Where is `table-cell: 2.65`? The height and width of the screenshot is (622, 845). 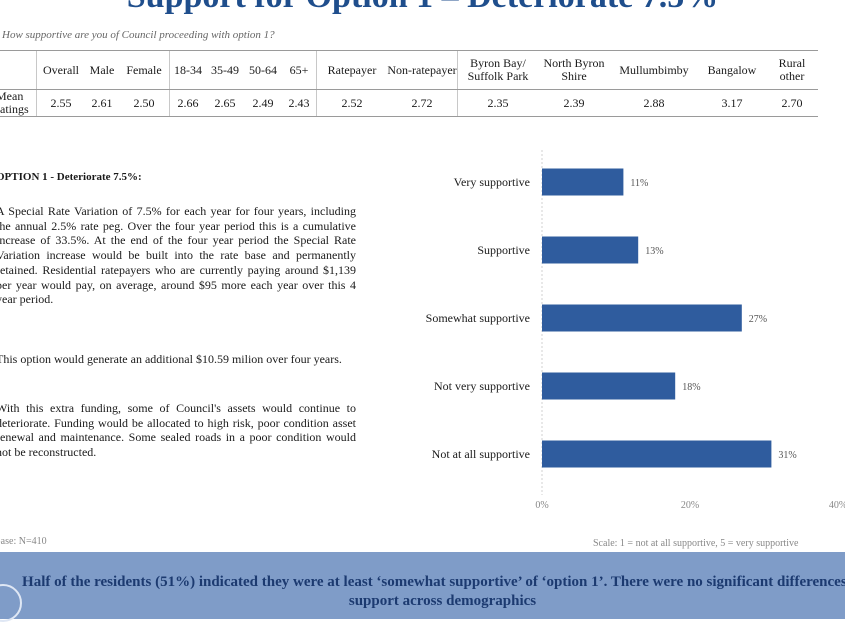 table-cell: 2.65 is located at coordinates (225, 103).